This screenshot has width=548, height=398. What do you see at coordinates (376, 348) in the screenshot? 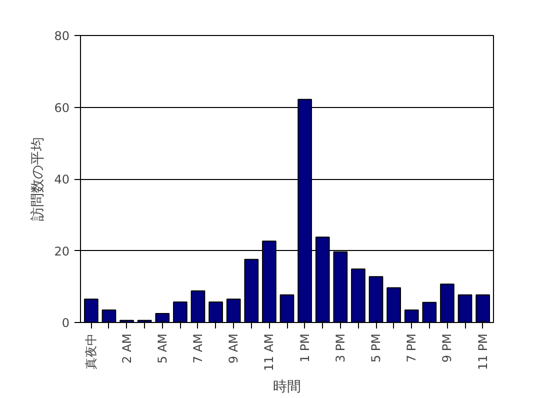
I see `x-tick-label: 5 PM` at bounding box center [376, 348].